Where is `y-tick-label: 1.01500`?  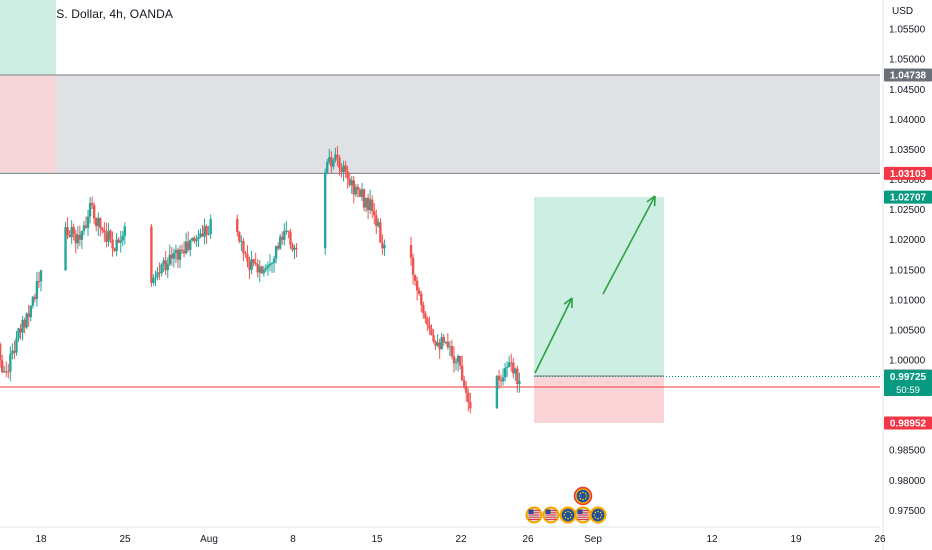
y-tick-label: 1.01500 is located at coordinates (907, 270).